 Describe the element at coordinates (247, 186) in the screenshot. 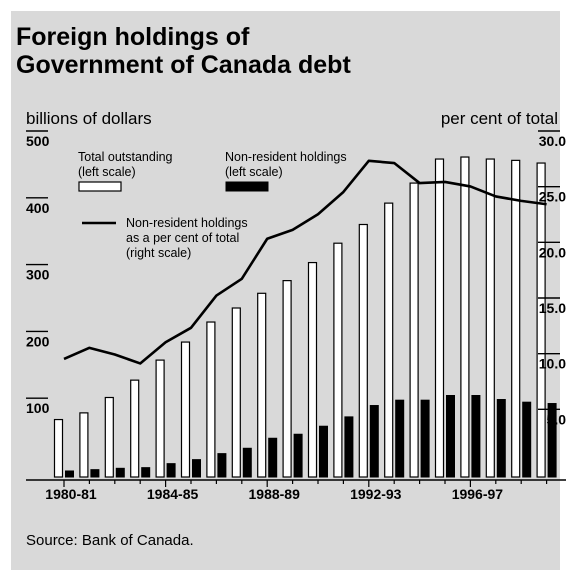

I see `legend-swatch-non-resident-holdings` at that location.